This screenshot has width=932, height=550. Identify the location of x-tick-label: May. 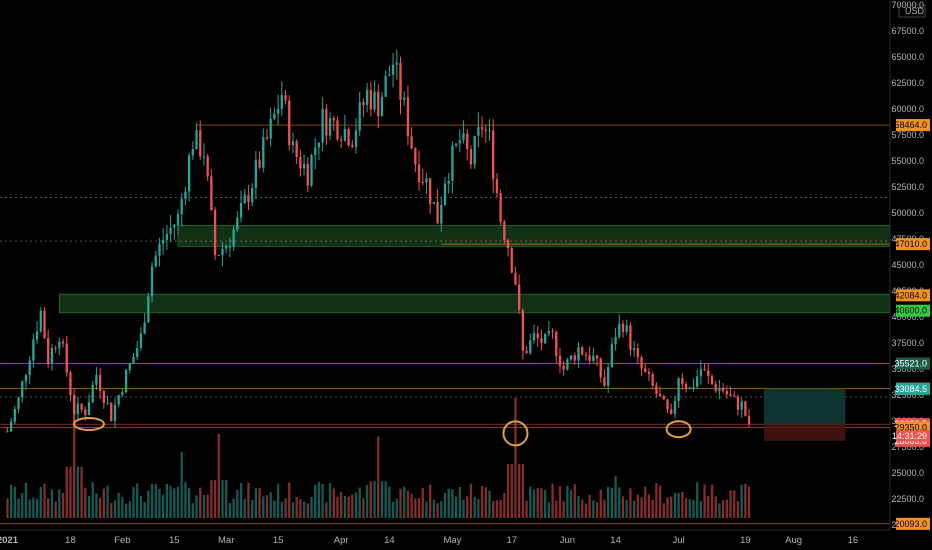
(452, 540).